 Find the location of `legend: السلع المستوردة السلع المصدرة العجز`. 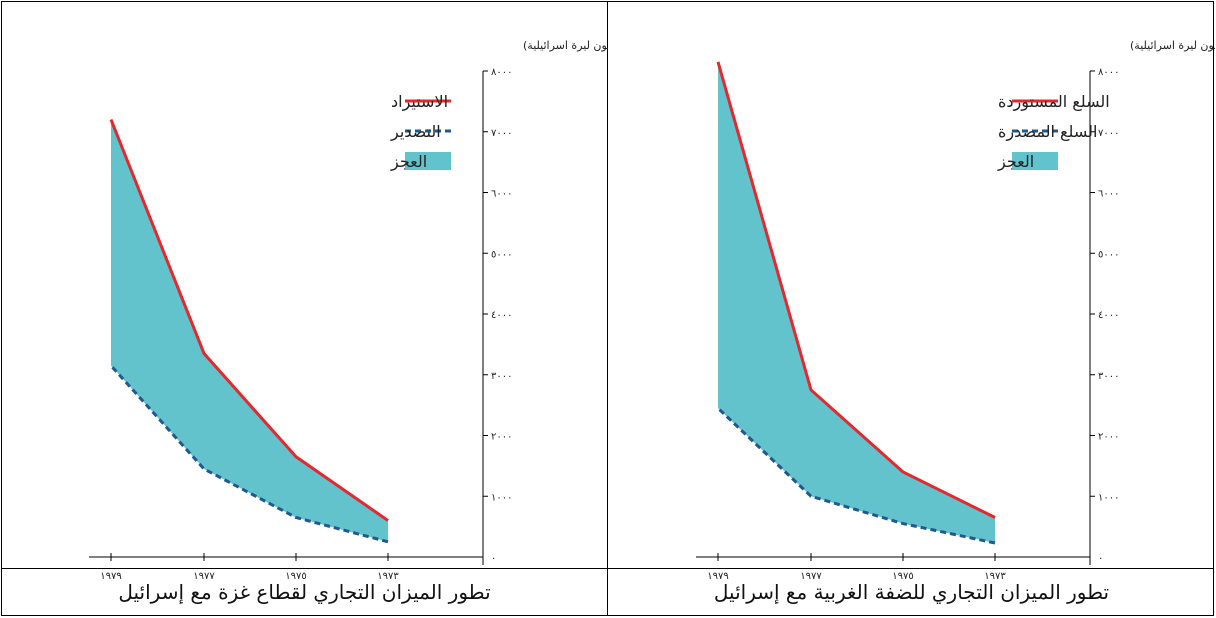

legend: السلع المستوردة السلع المصدرة العجز is located at coordinates (1053, 132).